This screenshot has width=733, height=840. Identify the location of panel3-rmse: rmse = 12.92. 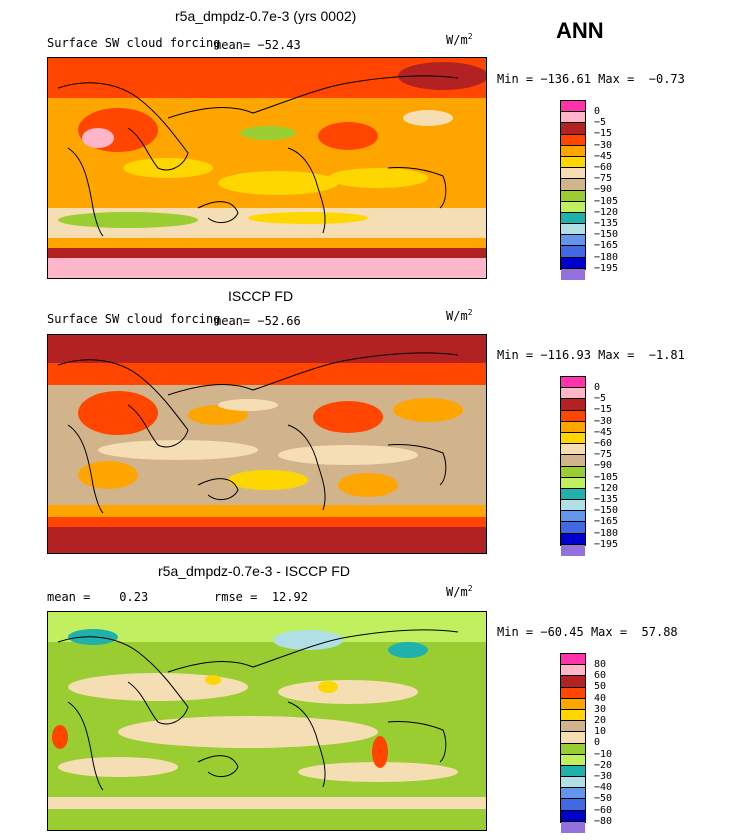
(261, 597).